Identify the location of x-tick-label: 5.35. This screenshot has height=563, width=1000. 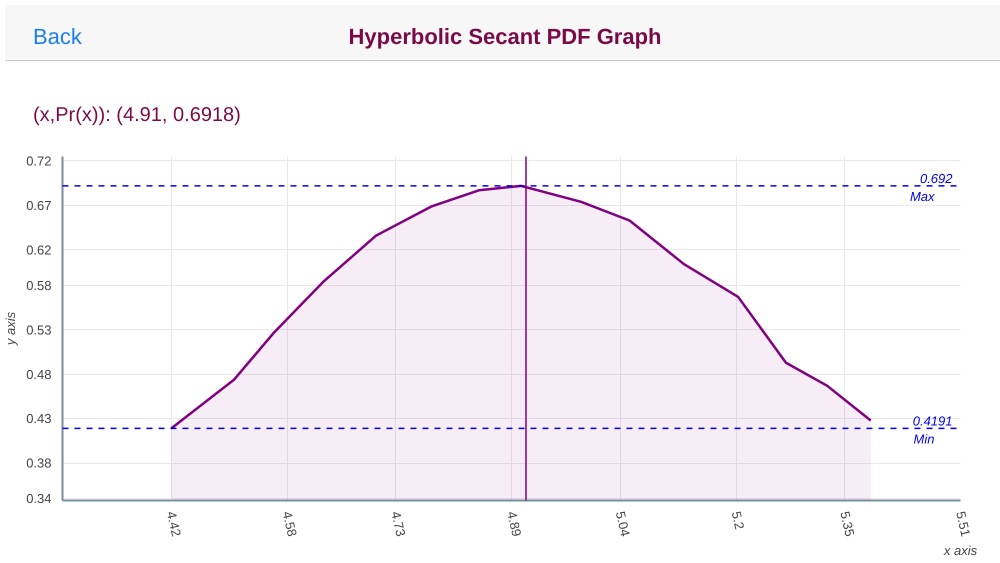
(847, 524).